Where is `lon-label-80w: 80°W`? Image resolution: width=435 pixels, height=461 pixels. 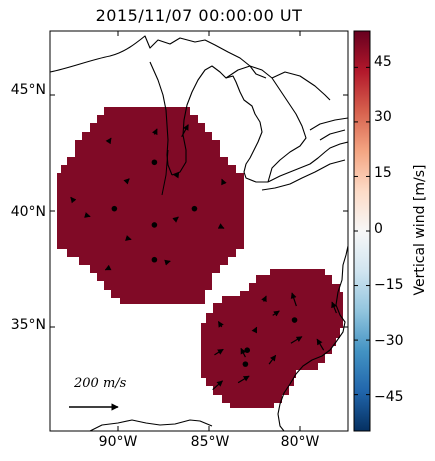 lon-label-80w: 80°W is located at coordinates (300, 442).